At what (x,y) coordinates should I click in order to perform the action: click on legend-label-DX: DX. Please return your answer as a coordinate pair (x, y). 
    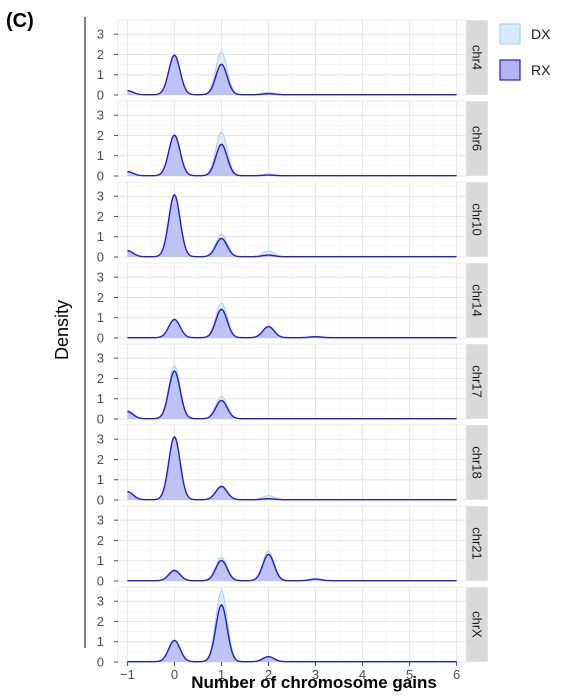
    Looking at the image, I should click on (541, 34).